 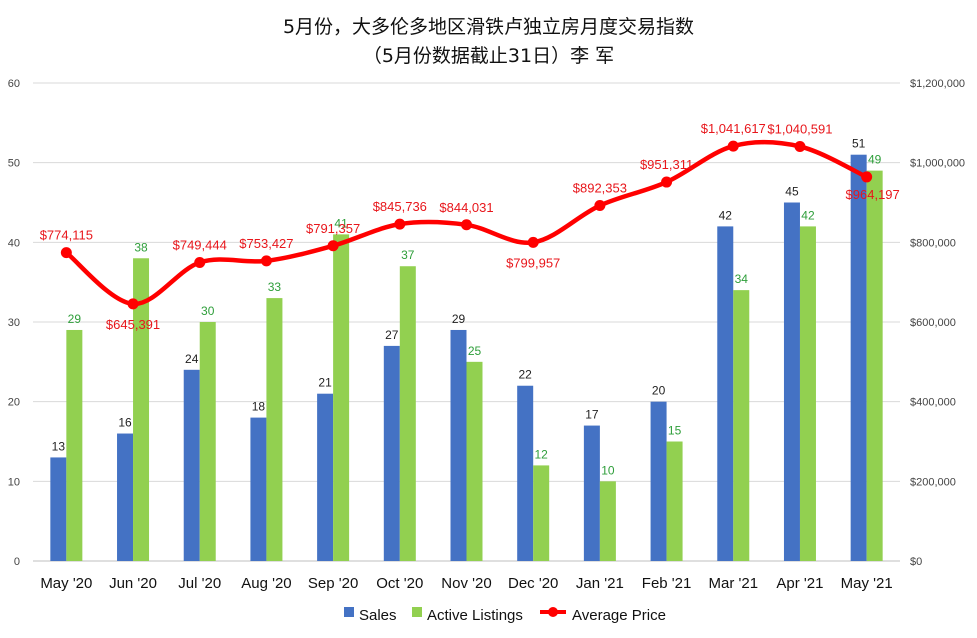 What do you see at coordinates (675, 431) in the screenshot?
I see `active-listings-data-label: 15` at bounding box center [675, 431].